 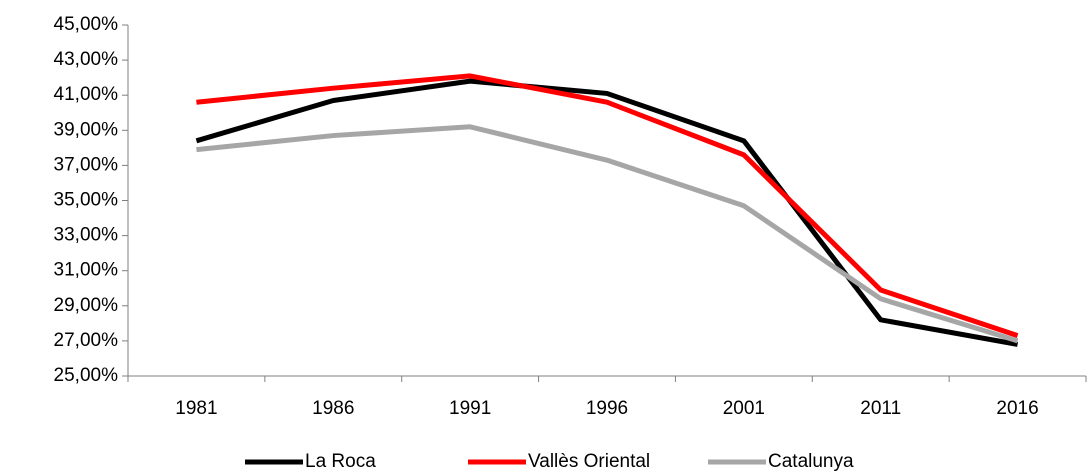 I want to click on y-tick-label: 41,00%, so click(x=86, y=94).